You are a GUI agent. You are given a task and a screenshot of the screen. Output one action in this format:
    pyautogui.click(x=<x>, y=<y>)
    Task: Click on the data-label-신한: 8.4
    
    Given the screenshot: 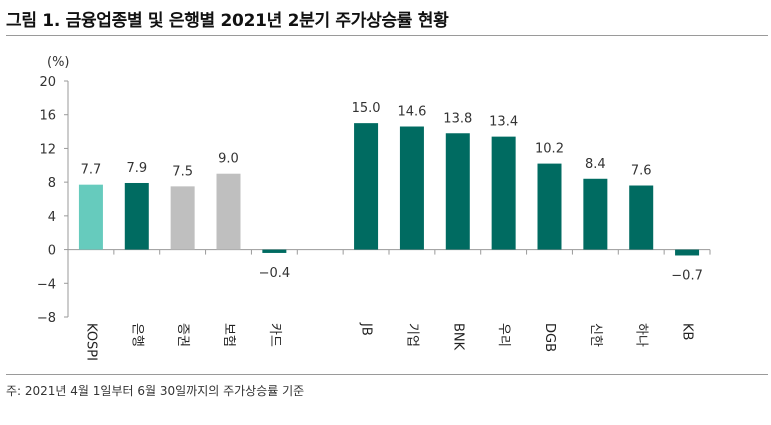 What is the action you would take?
    pyautogui.click(x=595, y=164)
    